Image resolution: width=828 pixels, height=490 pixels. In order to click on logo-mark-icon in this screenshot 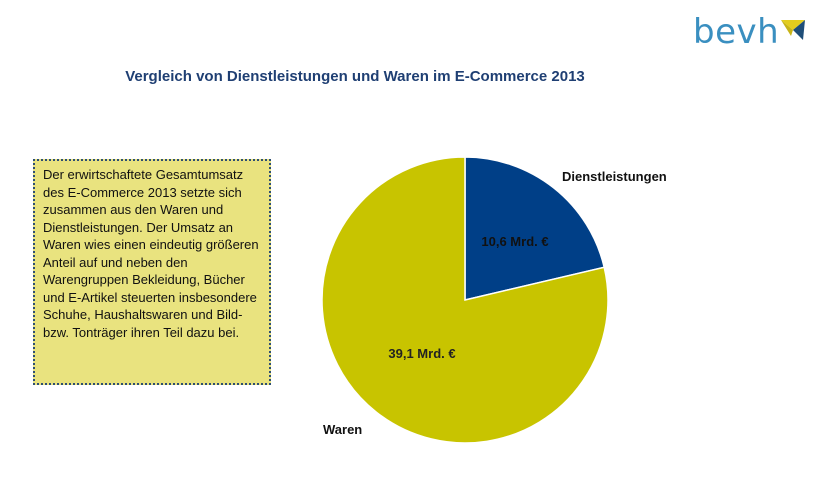, I will do `click(793, 30)`.